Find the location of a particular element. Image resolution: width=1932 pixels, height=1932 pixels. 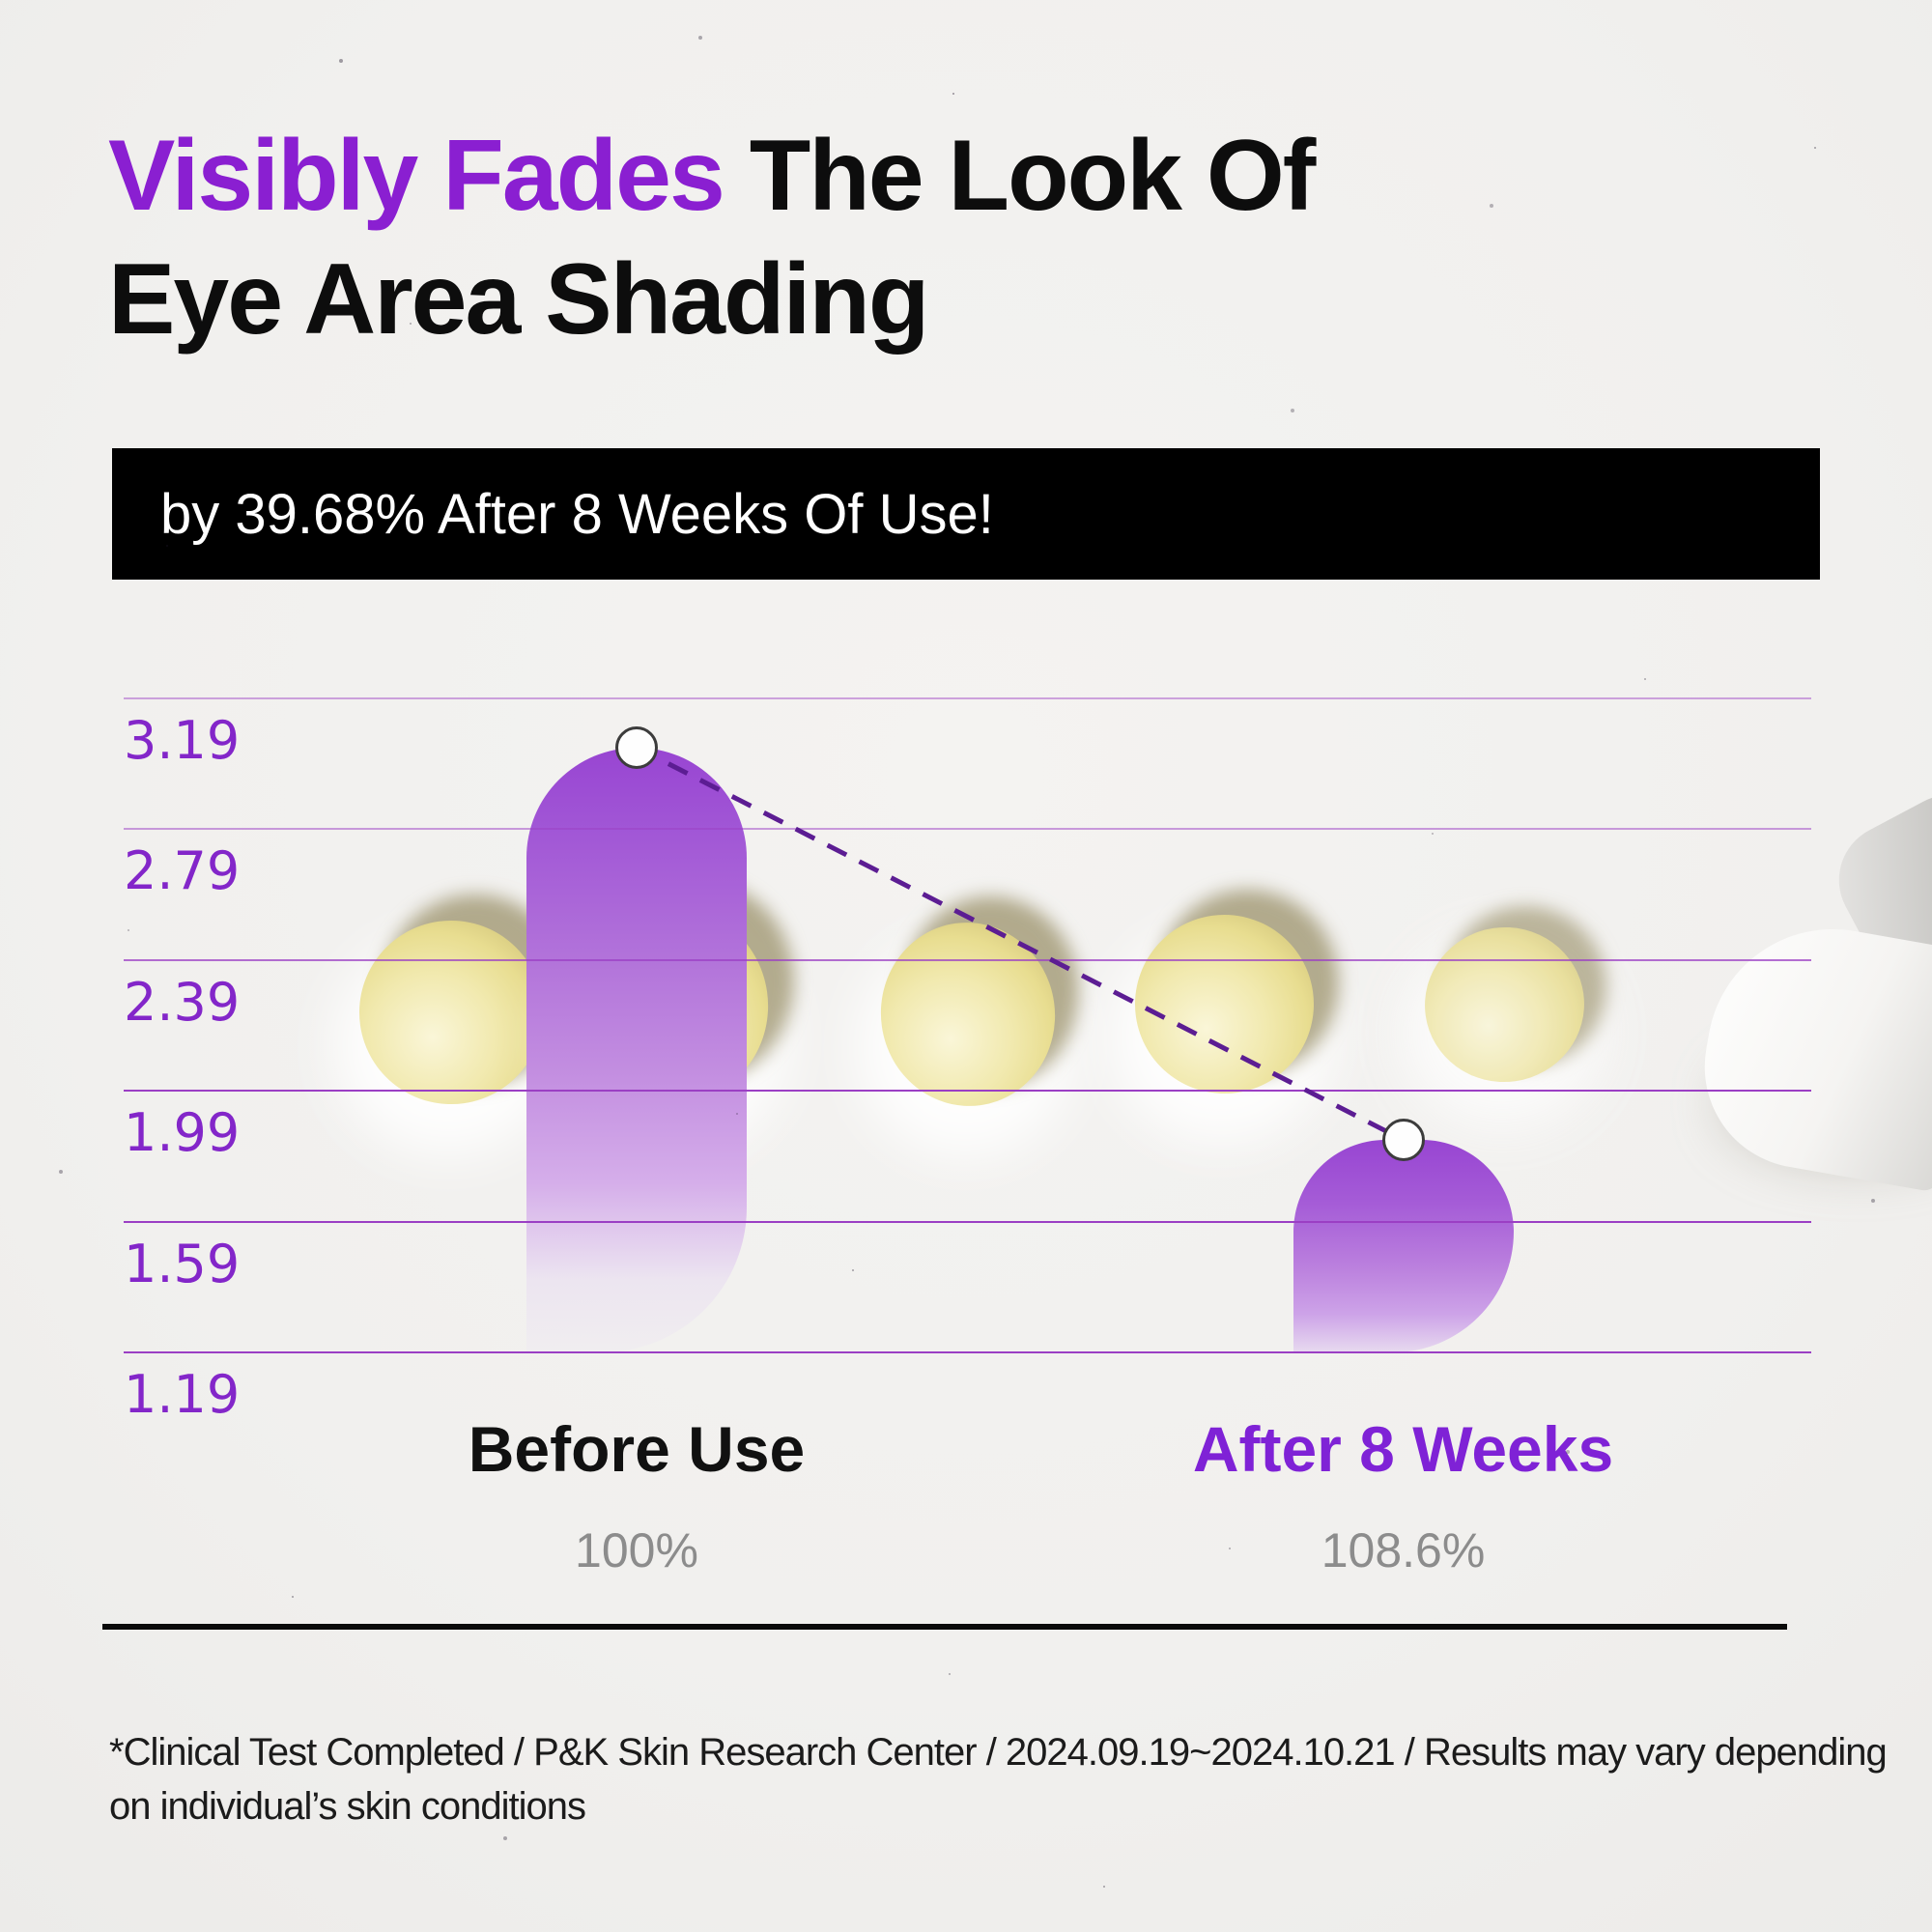

percent-label-before: 100% is located at coordinates (636, 1550).